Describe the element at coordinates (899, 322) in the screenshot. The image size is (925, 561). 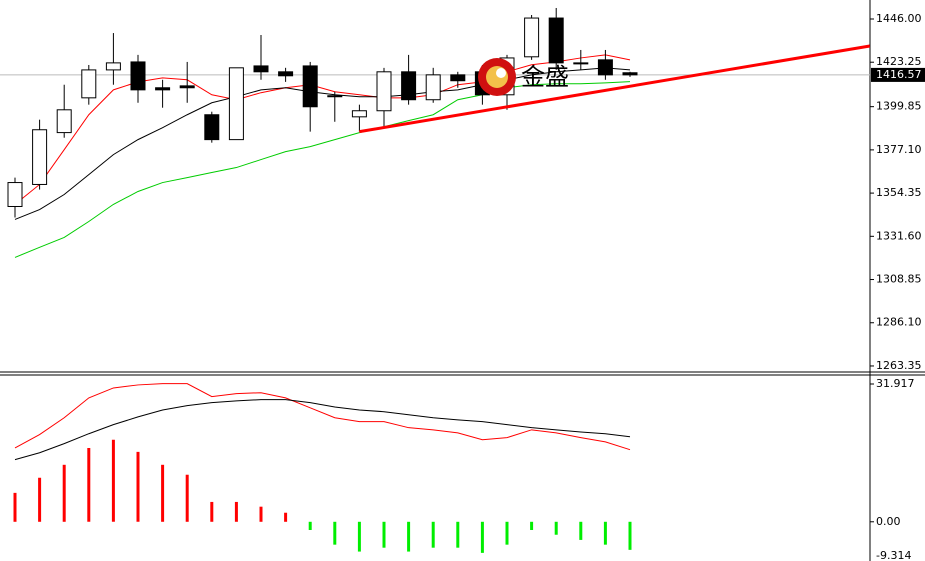
I see `y-tick-label: 1286.10` at that location.